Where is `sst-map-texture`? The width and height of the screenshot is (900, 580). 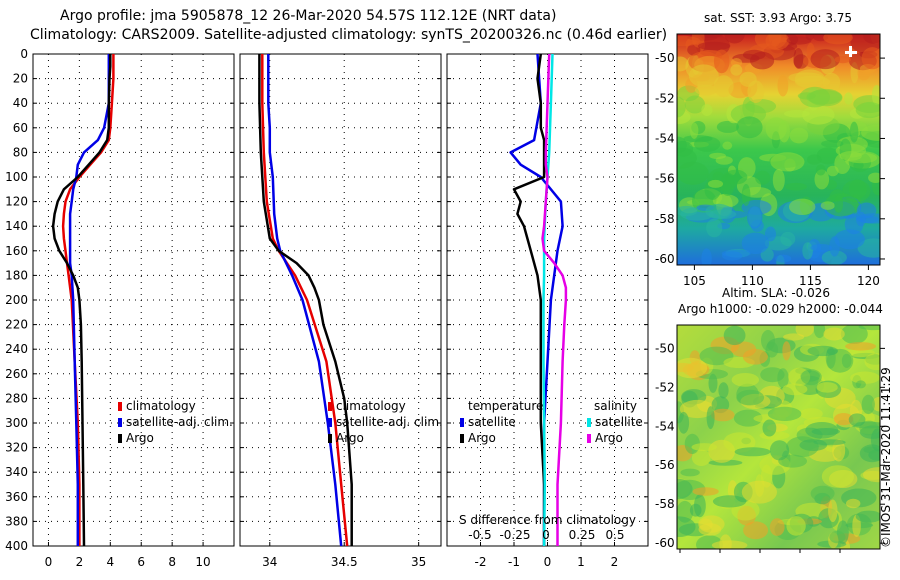 sst-map-texture is located at coordinates (778, 149).